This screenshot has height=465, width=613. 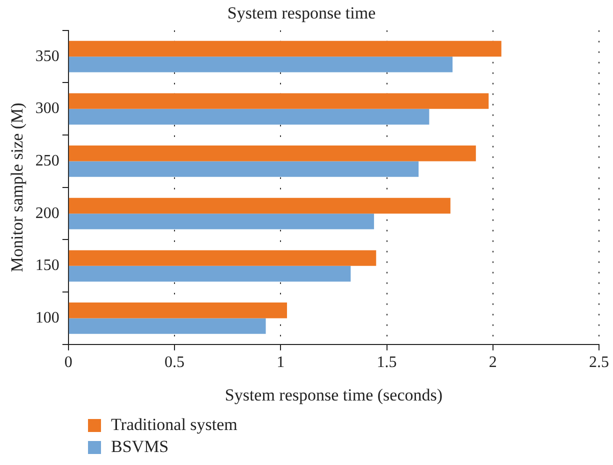 I want to click on x-tick-label: 2, so click(x=492, y=363).